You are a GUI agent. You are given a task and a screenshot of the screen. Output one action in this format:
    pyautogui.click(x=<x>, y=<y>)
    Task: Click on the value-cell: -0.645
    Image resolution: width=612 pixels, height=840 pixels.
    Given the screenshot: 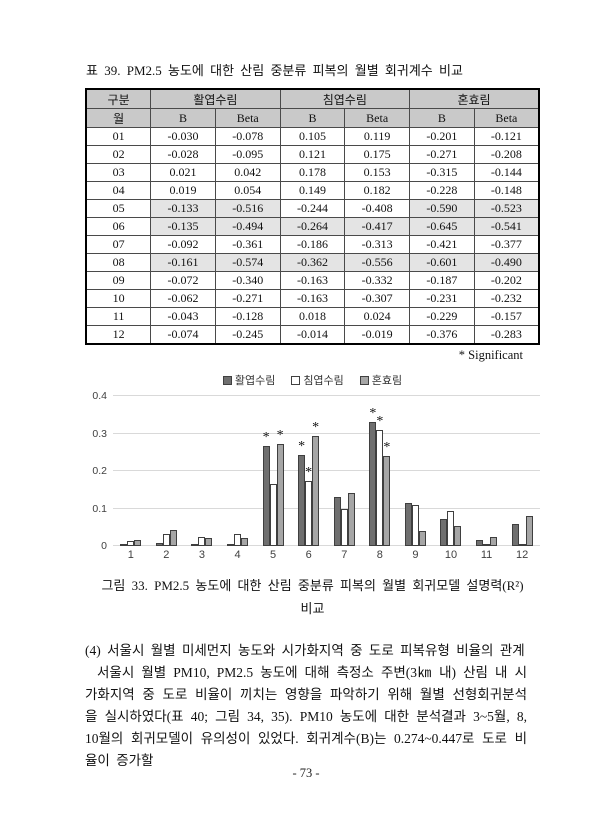 What is the action you would take?
    pyautogui.click(x=442, y=226)
    